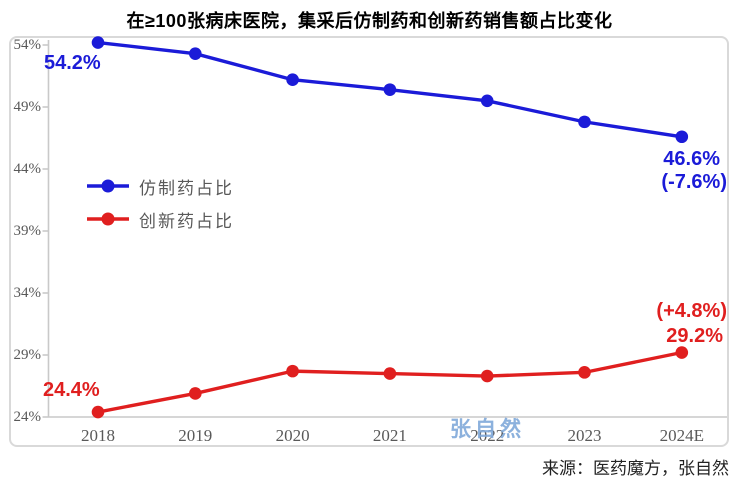 Image resolution: width=739 pixels, height=483 pixels. I want to click on x-axis-label: 2019, so click(195, 435).